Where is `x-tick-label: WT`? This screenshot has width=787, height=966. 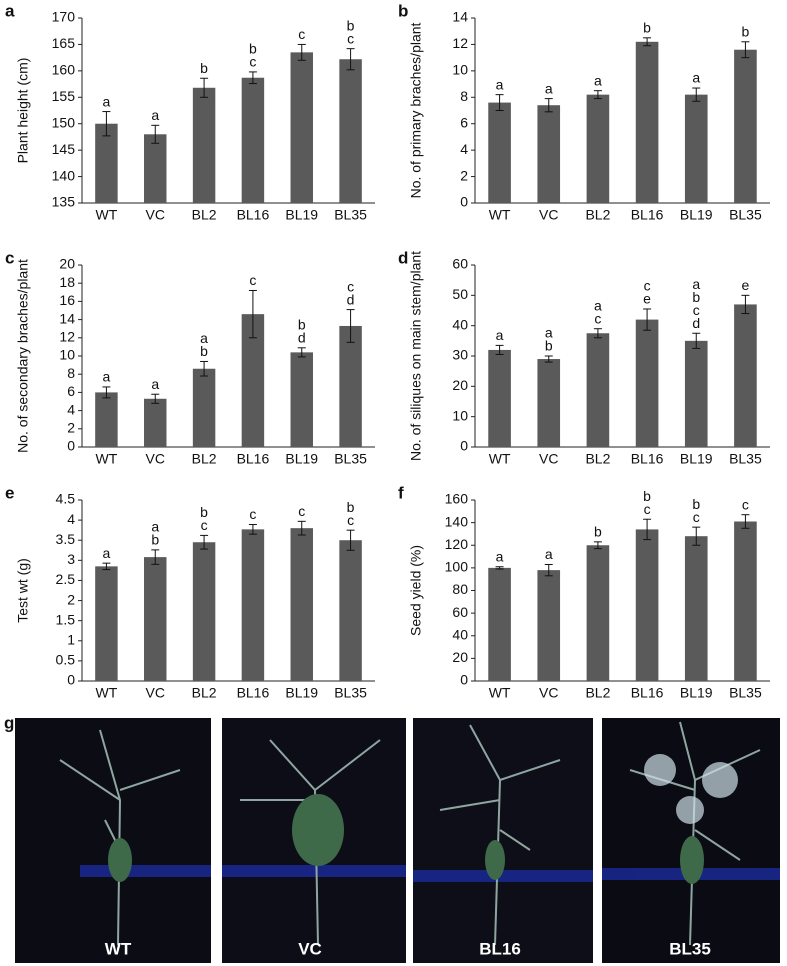 x-tick-label: WT is located at coordinates (500, 215).